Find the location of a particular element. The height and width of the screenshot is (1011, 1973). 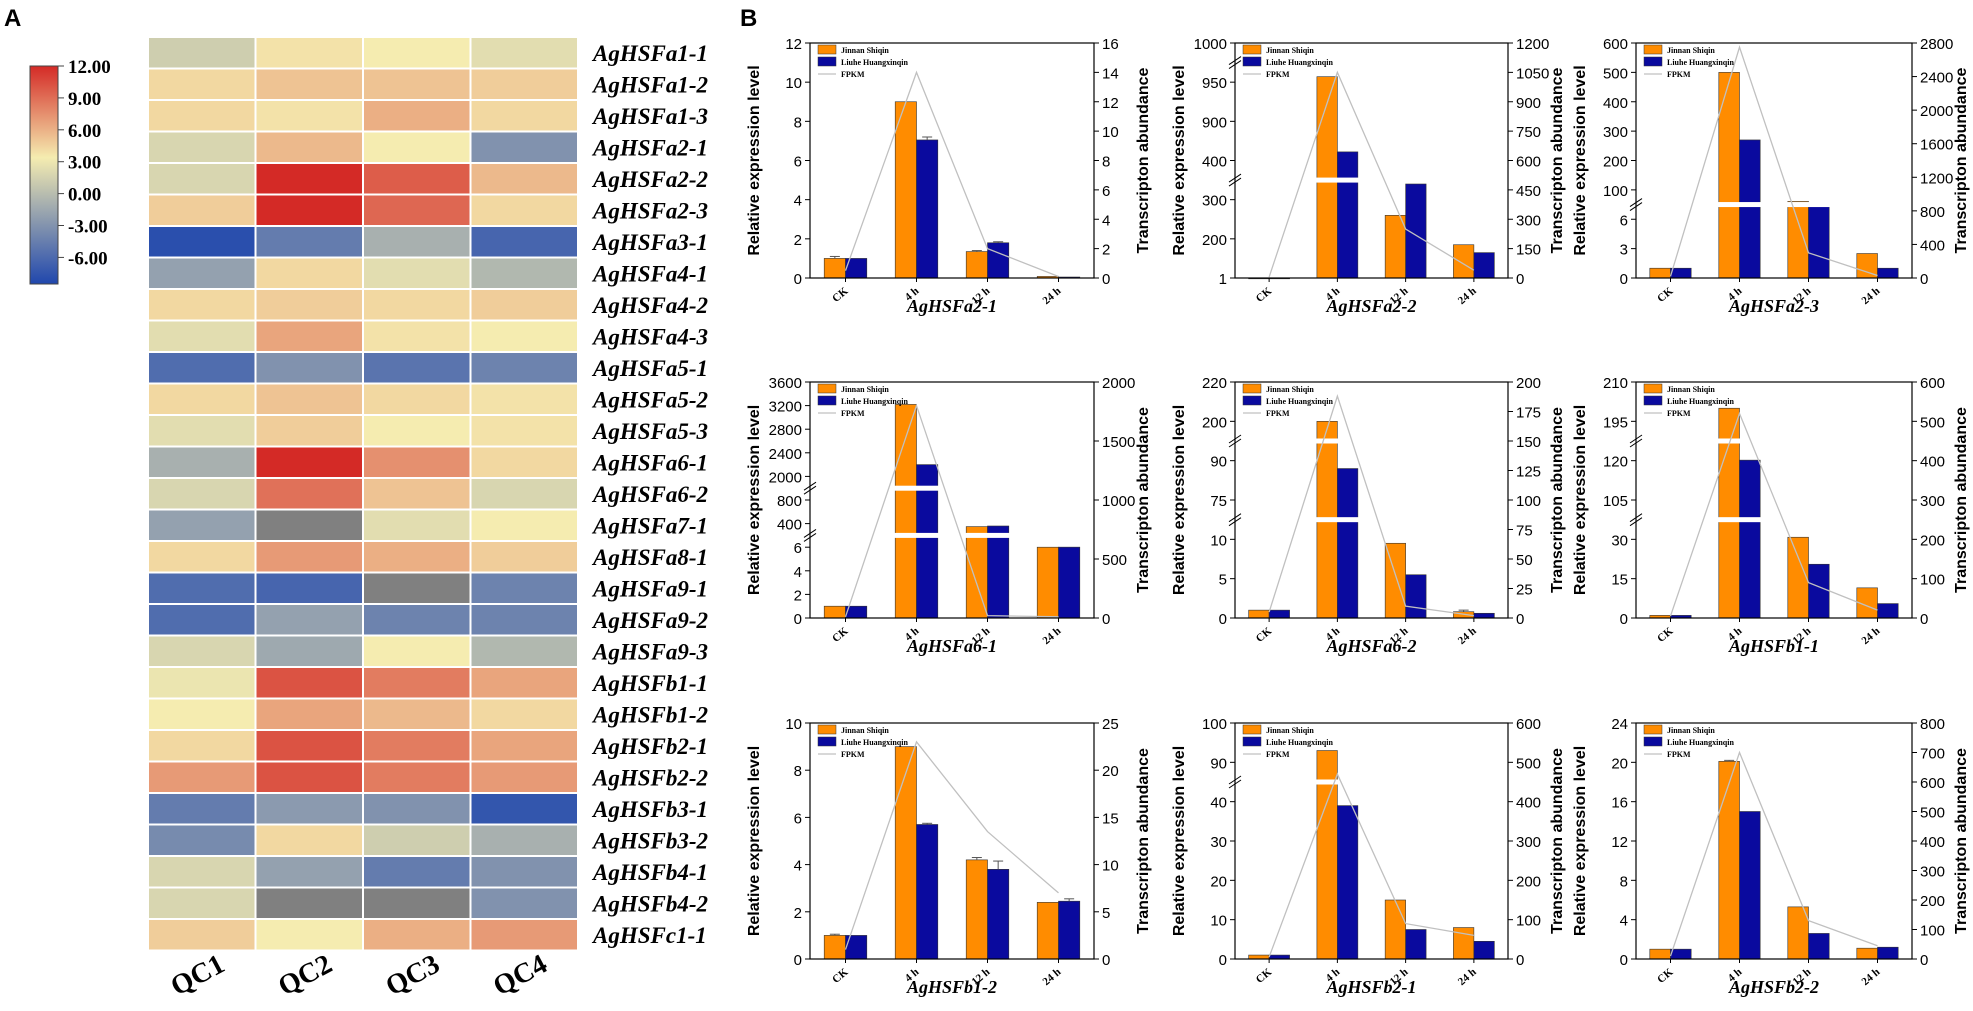

heatmap-row-label: AgHSFa1-3 is located at coordinates (649, 116).